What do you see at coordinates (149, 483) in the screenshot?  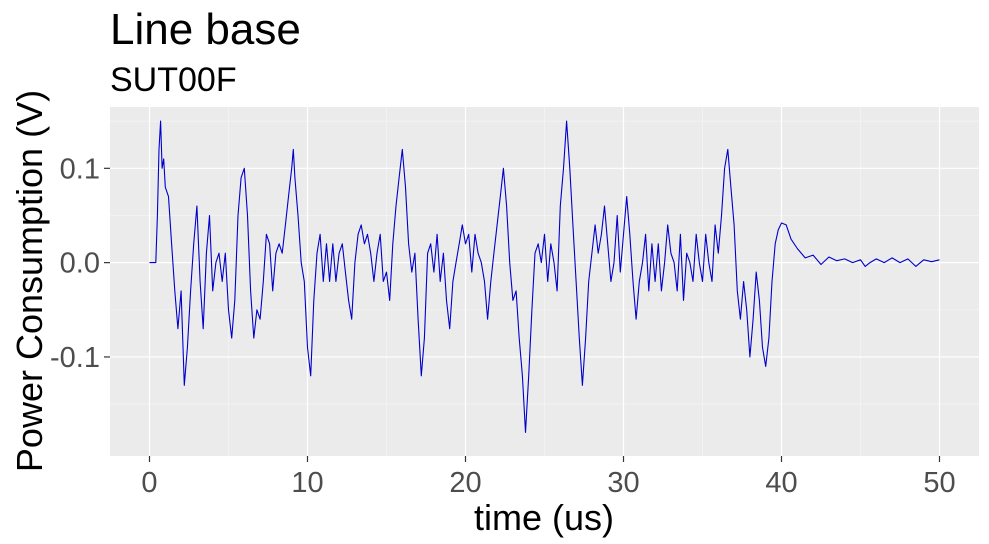 I see `x-tick-label: 0` at bounding box center [149, 483].